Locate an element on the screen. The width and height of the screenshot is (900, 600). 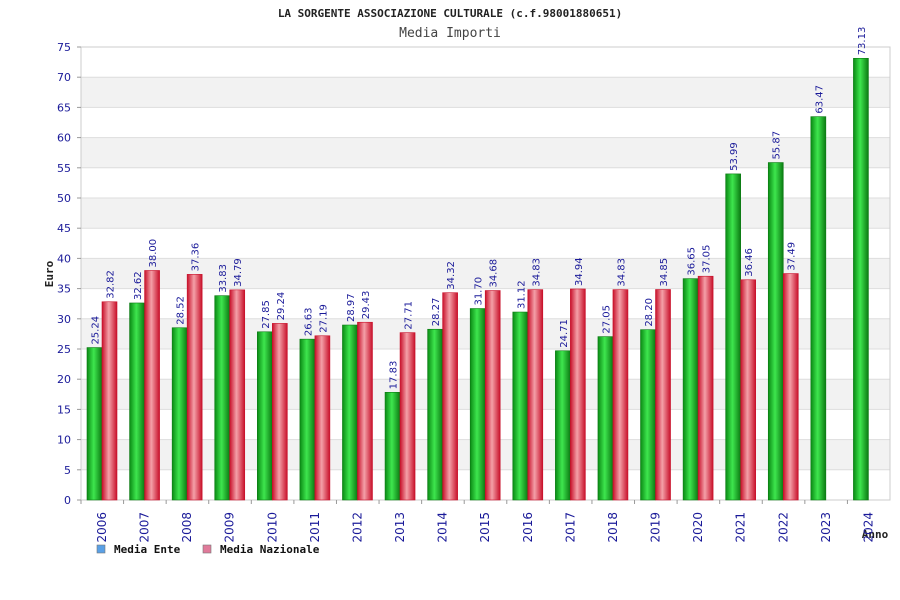
x-tick-label: 2018 is located at coordinates (613, 527).